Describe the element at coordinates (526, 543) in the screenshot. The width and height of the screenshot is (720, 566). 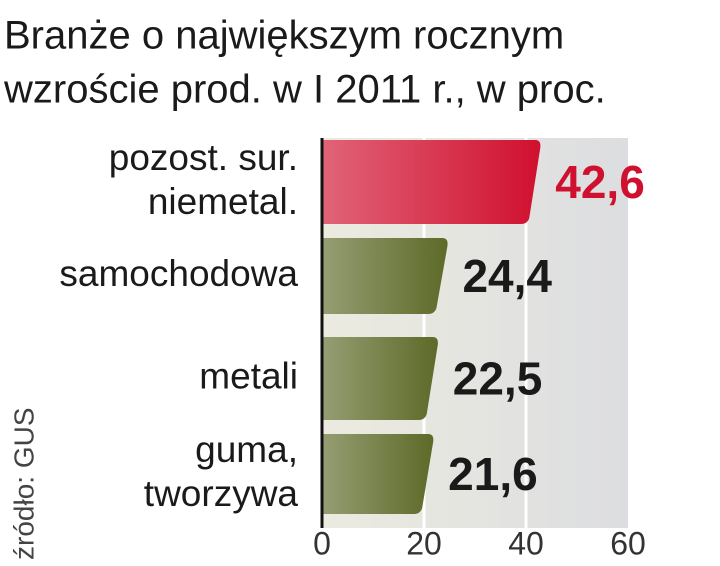
I see `x-tick-label: 40` at that location.